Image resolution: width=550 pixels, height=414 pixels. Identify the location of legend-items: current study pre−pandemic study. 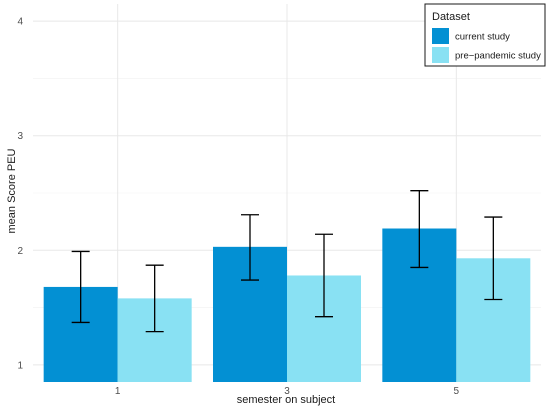
(486, 45).